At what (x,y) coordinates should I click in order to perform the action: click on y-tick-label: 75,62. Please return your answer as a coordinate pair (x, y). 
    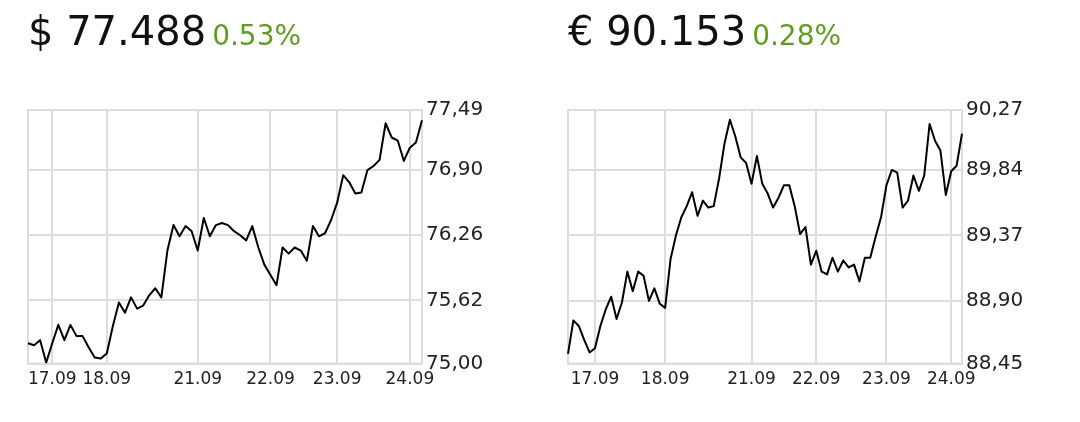
    Looking at the image, I should click on (455, 298).